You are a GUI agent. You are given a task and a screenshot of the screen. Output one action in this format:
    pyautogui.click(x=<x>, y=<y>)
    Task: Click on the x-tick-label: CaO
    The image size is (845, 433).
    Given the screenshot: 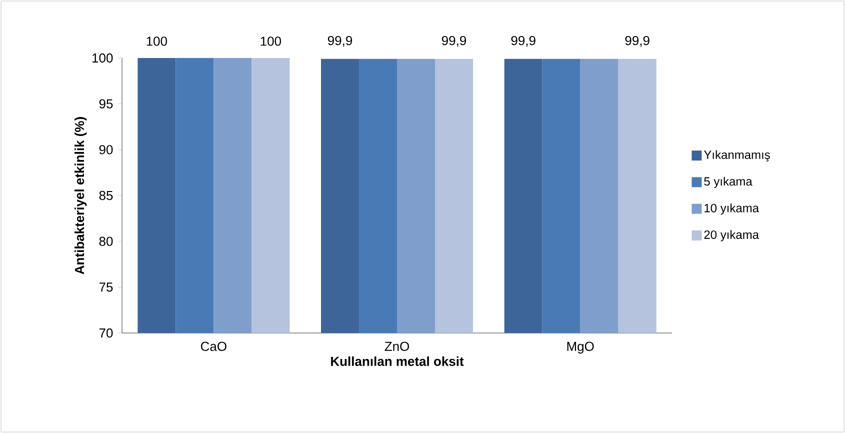 What is the action you would take?
    pyautogui.click(x=213, y=346)
    